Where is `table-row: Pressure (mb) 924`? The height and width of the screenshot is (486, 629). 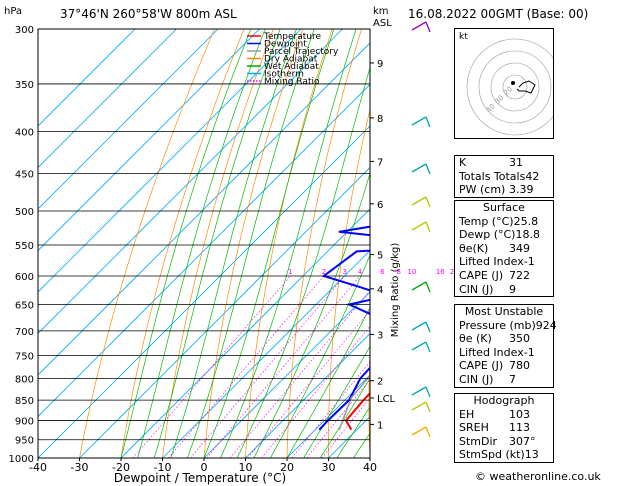
table-row: Pressure (mb) 924 is located at coordinates (506, 325).